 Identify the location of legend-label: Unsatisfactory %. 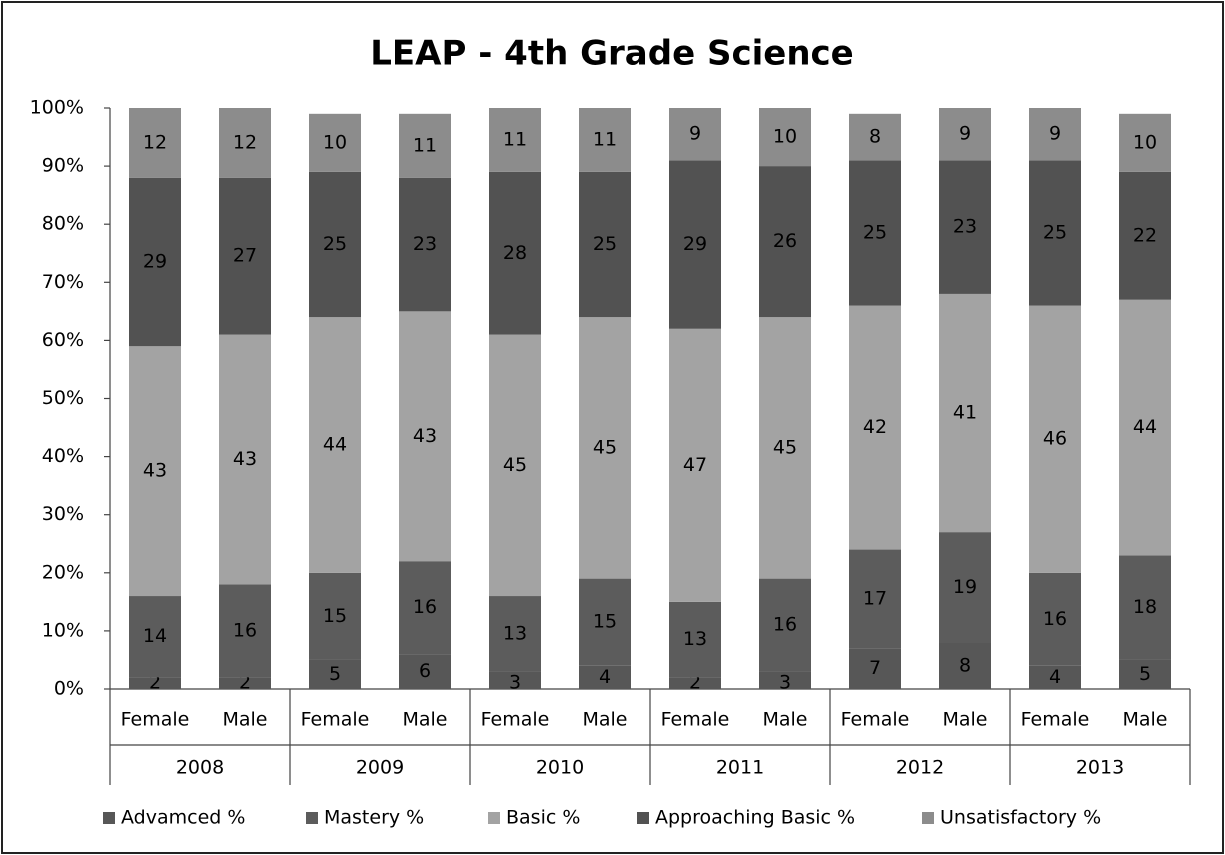
(1020, 818).